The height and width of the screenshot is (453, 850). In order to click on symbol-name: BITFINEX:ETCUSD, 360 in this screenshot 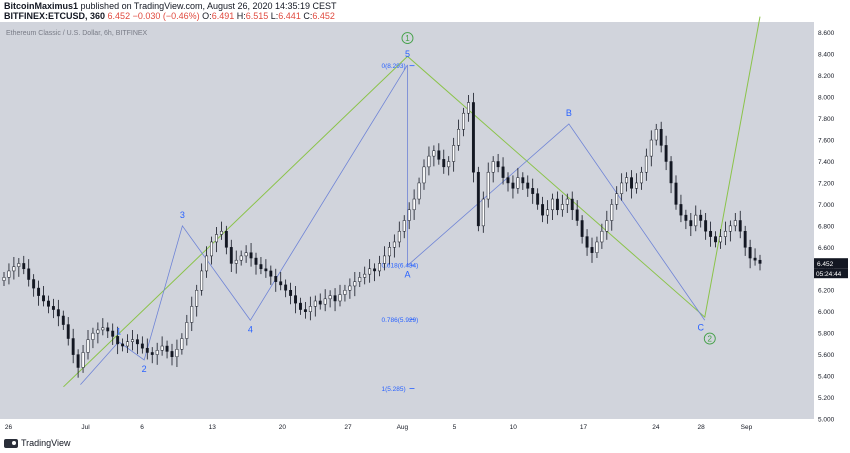, I will do `click(55, 16)`.